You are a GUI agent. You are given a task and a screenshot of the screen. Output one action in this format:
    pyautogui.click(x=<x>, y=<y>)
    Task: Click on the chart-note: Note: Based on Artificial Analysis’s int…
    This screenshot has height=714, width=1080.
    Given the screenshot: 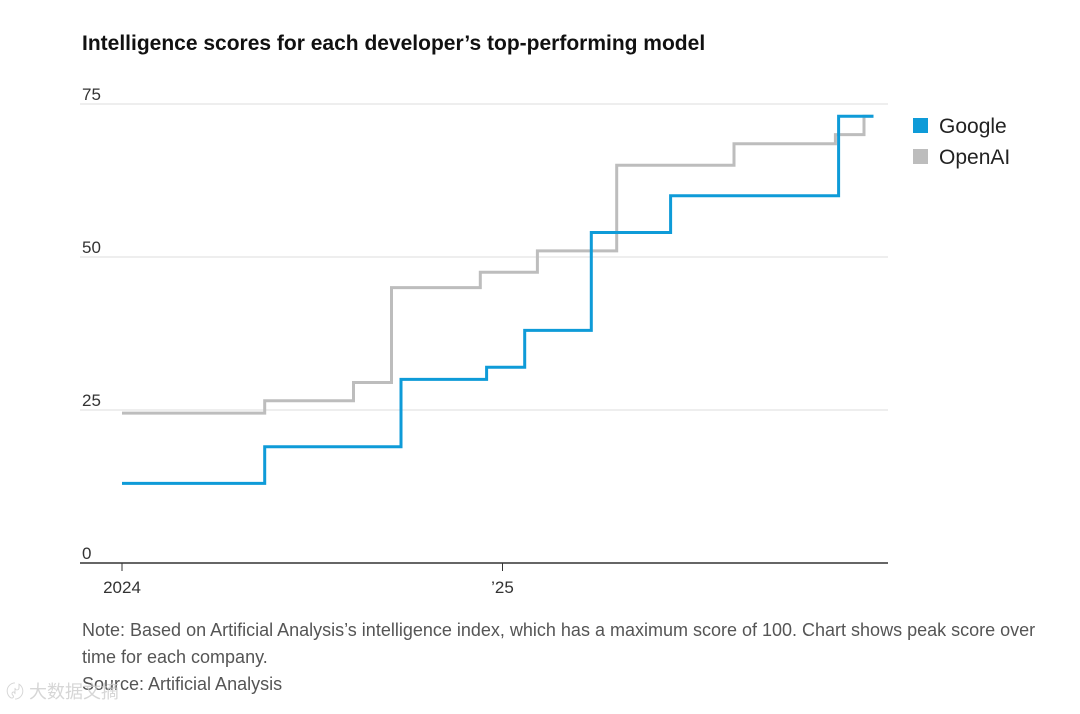 What is the action you would take?
    pyautogui.click(x=559, y=643)
    